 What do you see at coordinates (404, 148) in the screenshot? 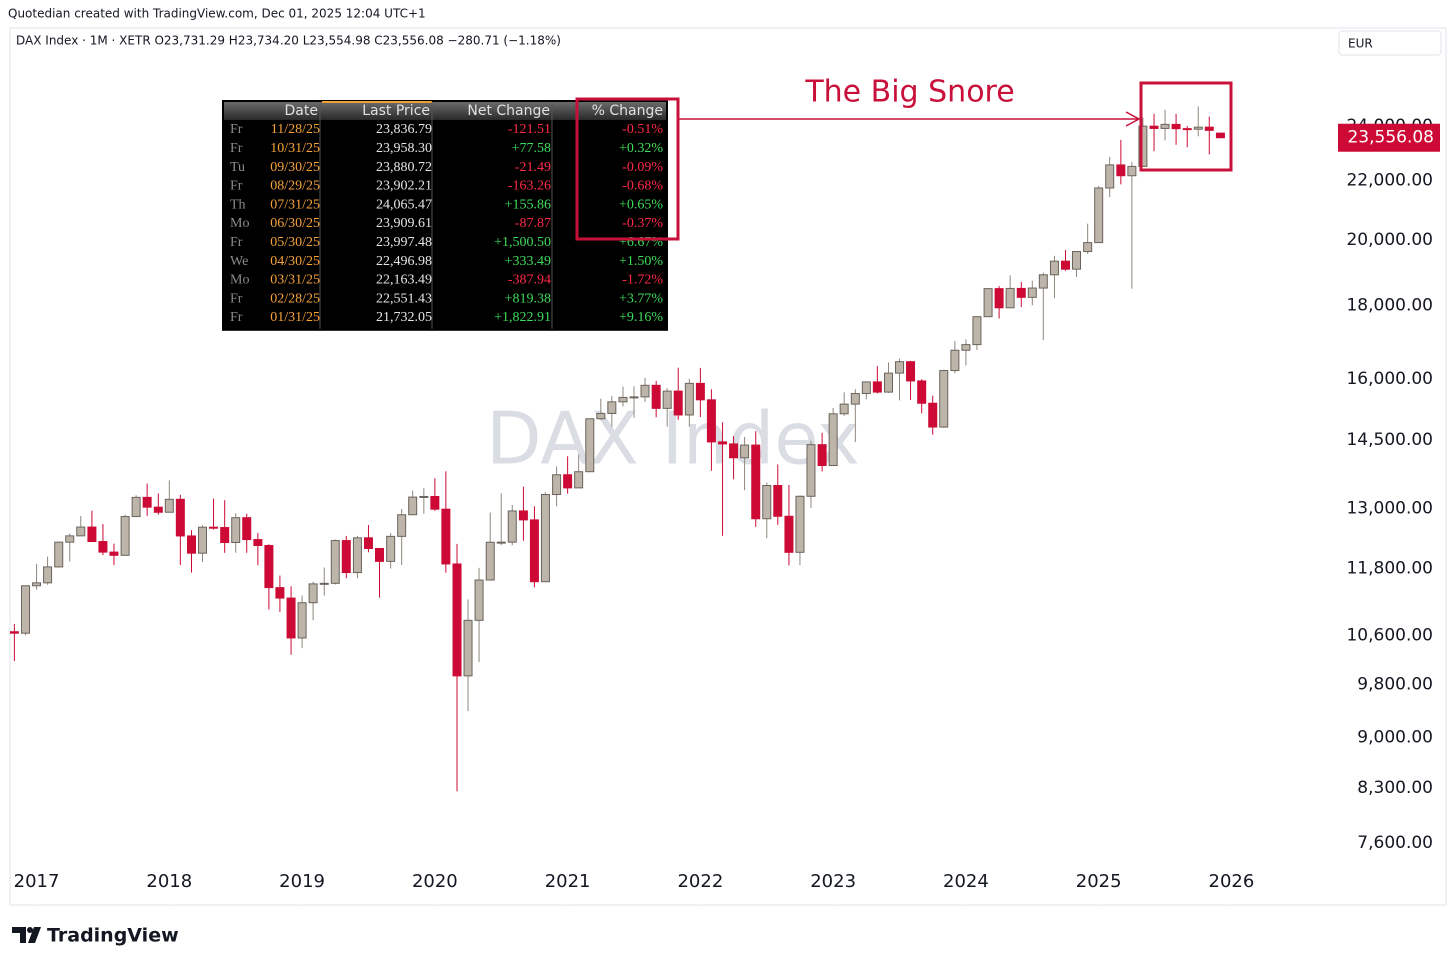
I see `table-cell: 23,958.30` at bounding box center [404, 148].